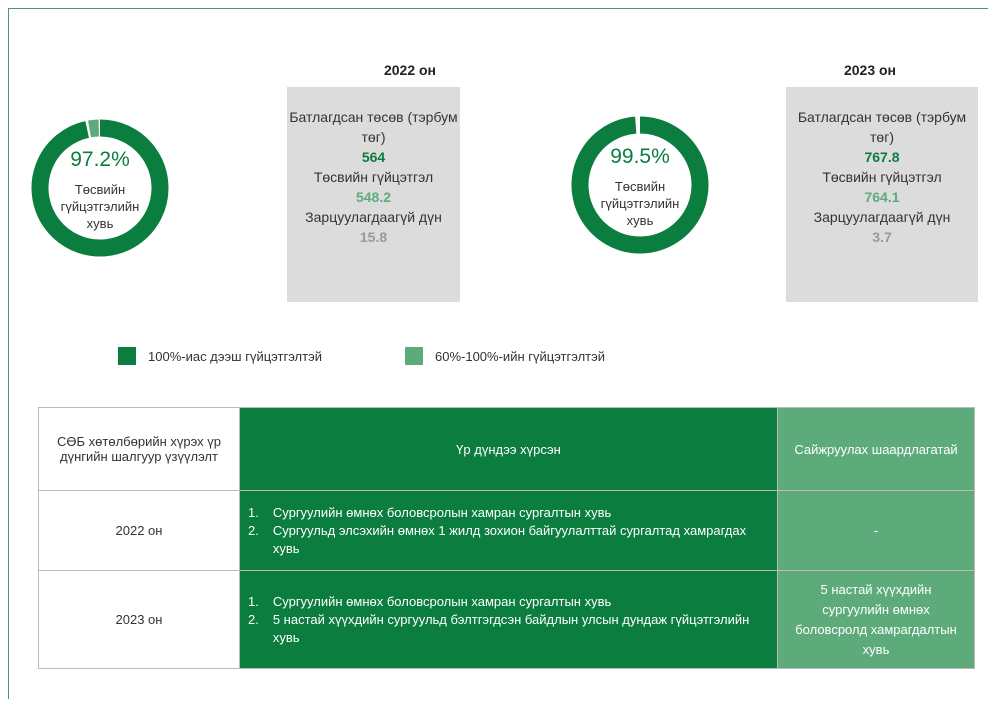  I want to click on box-value: 764.1, so click(882, 197).